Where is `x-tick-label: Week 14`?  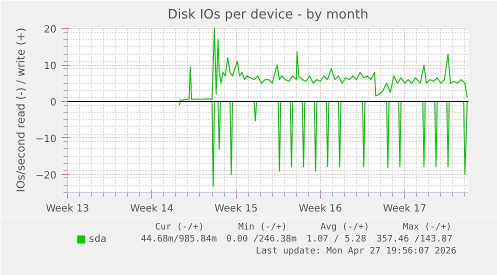
x-tick-label: Week 14 is located at coordinates (152, 209).